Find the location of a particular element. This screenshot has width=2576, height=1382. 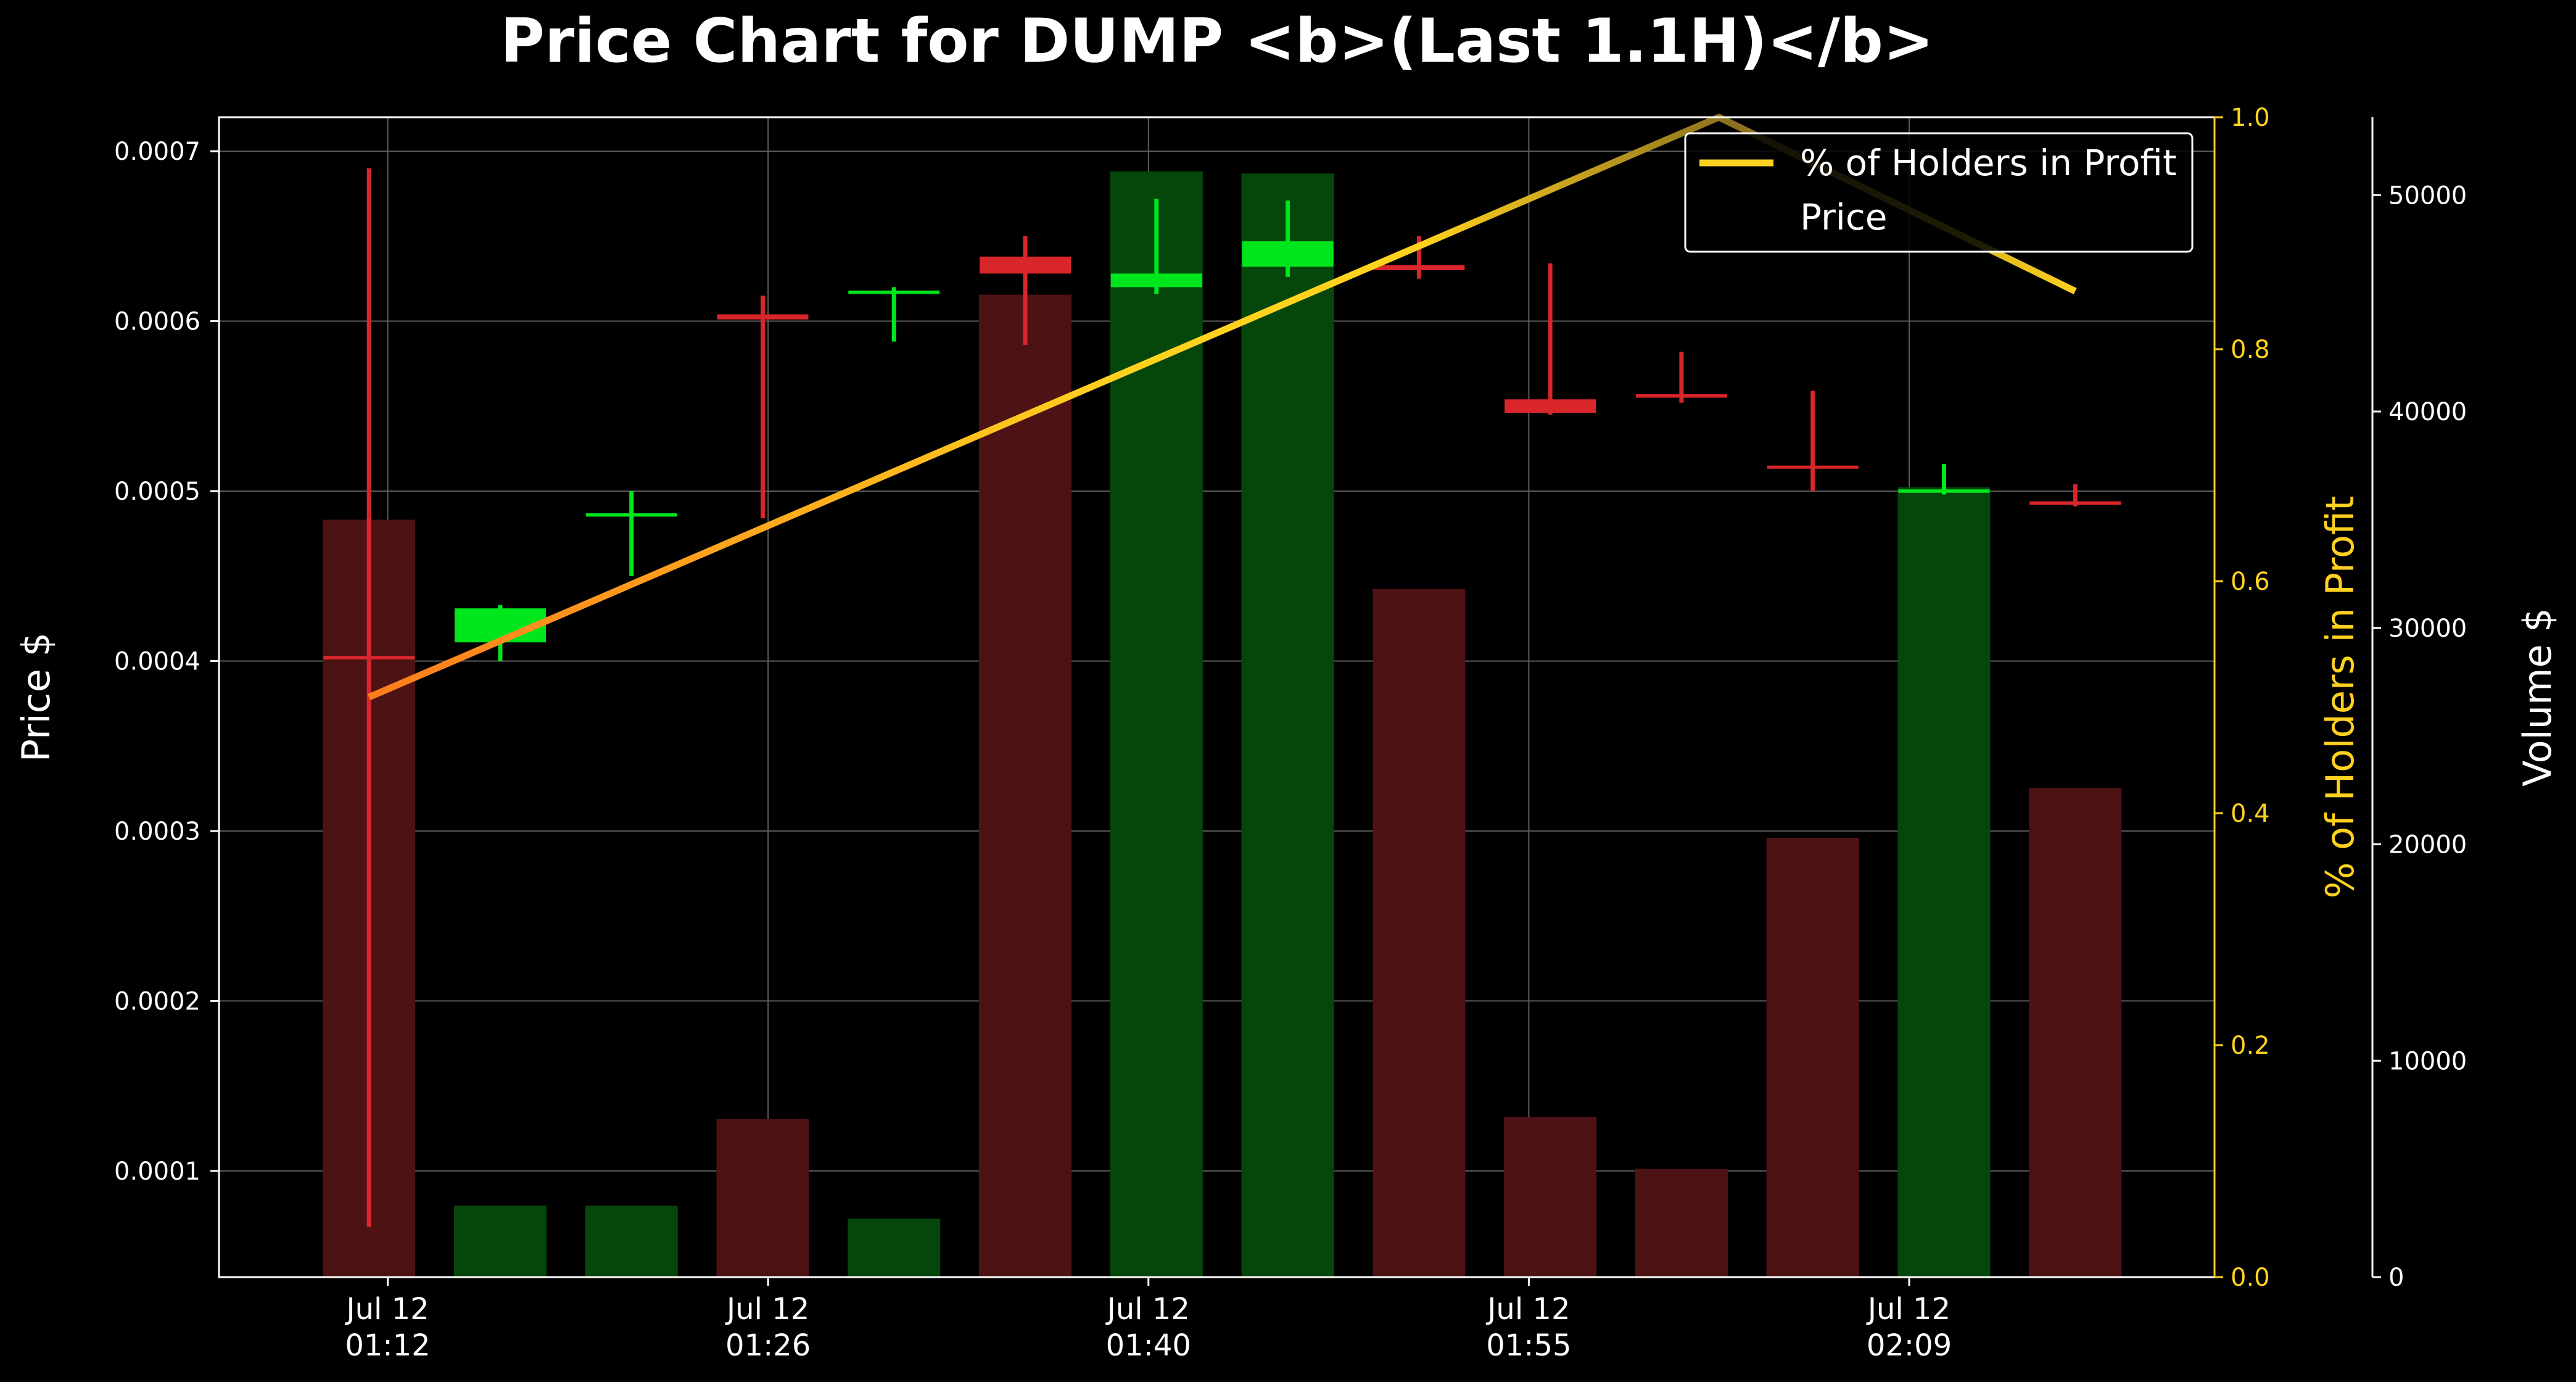

x-axis-tick-label-time: 02:09 is located at coordinates (1910, 1345).